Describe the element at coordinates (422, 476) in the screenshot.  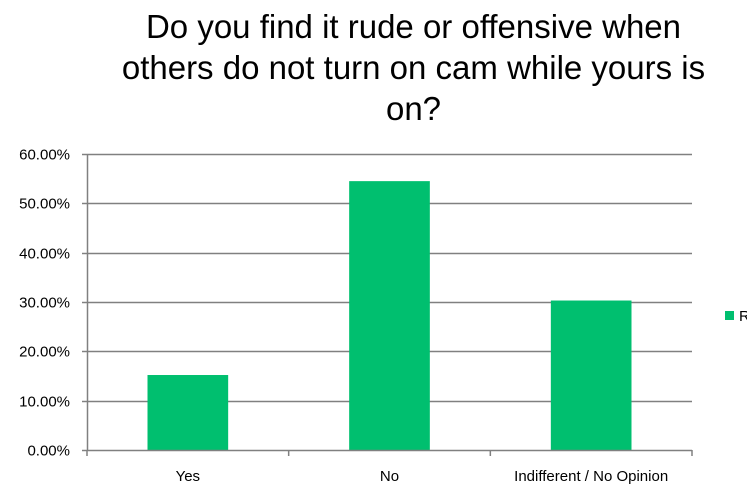
I see `x-axis-tick-labels: Yes No Indifferent / No Opinion` at that location.